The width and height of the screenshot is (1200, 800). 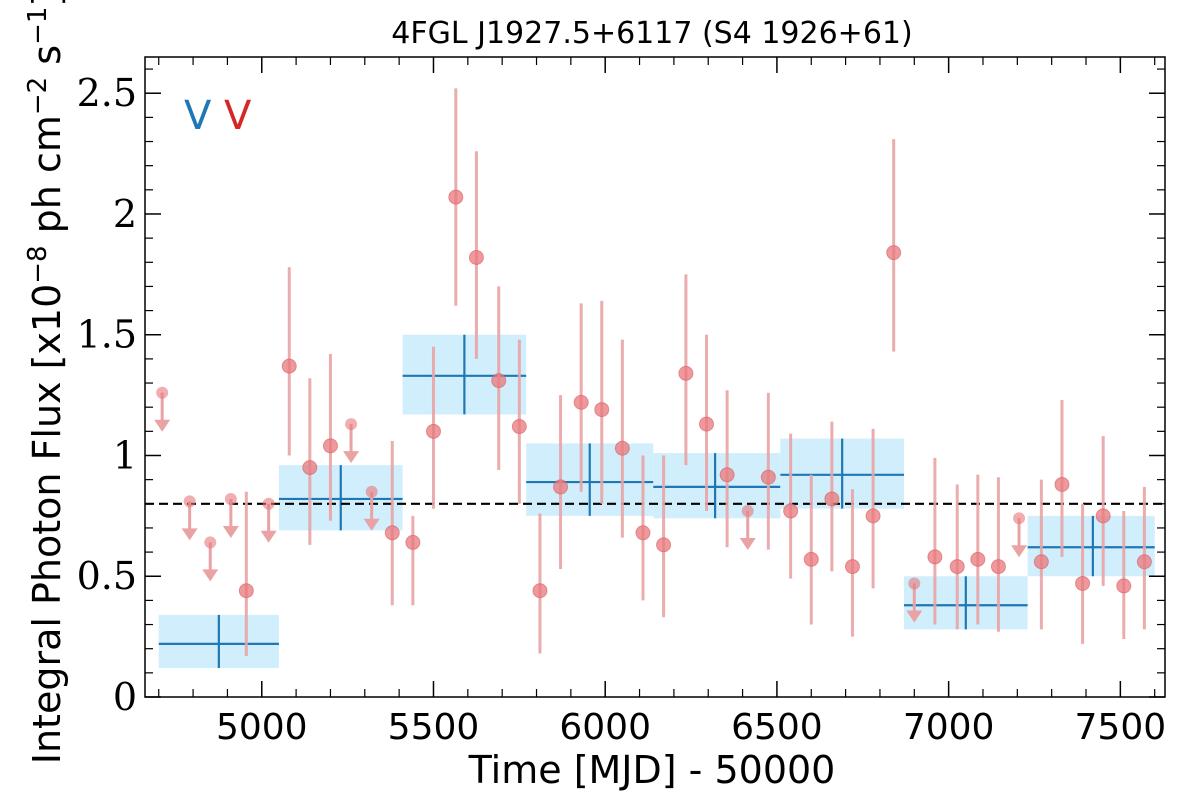 I want to click on legend-marker-blue: V, so click(x=198, y=116).